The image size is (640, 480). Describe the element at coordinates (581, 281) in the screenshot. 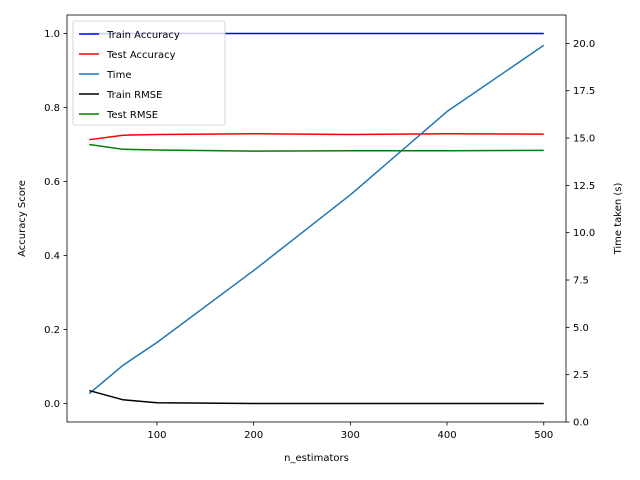

I see `y-tick-label-right: 7.5` at that location.